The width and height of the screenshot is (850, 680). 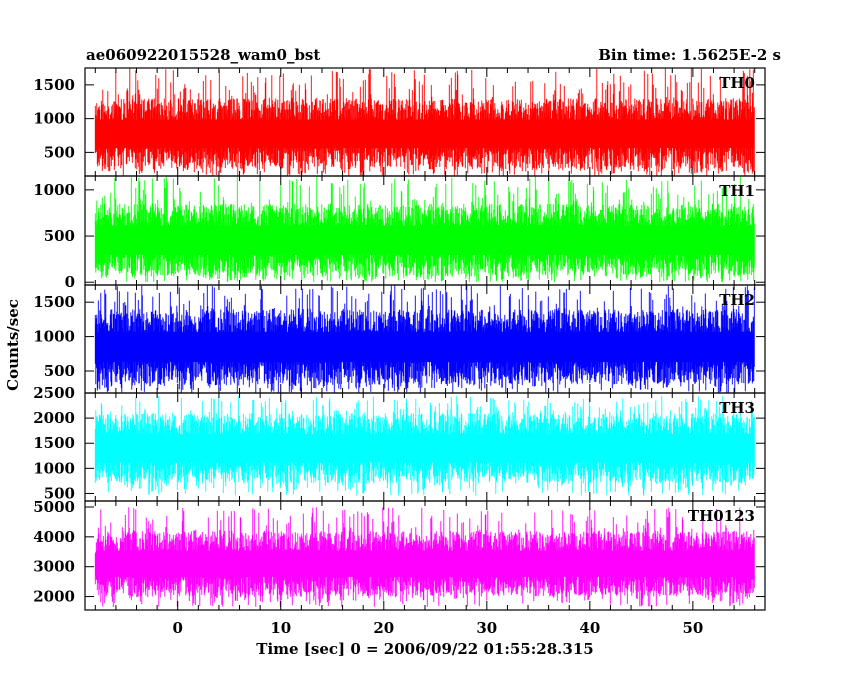 I want to click on panel-th3: 500 1000 1500 2000 2500 TH3, so click(x=399, y=443).